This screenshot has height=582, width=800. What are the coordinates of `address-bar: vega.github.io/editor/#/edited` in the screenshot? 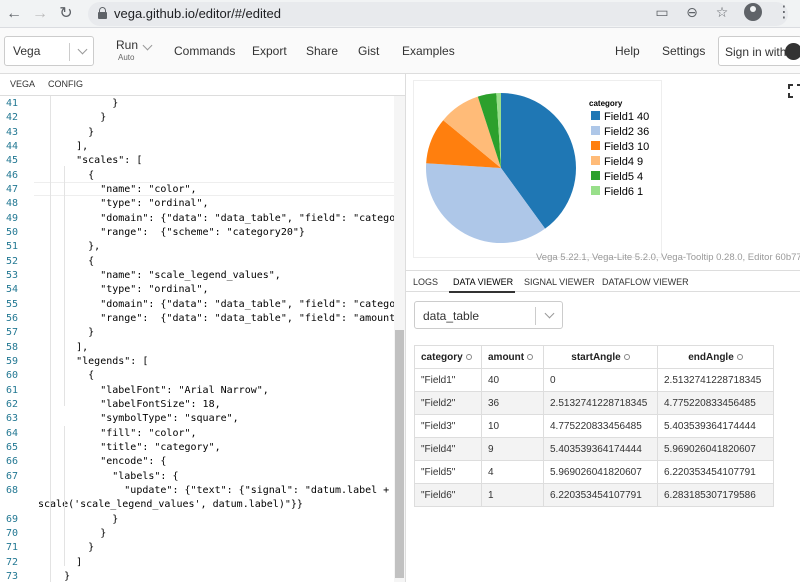 It's located at (438, 14).